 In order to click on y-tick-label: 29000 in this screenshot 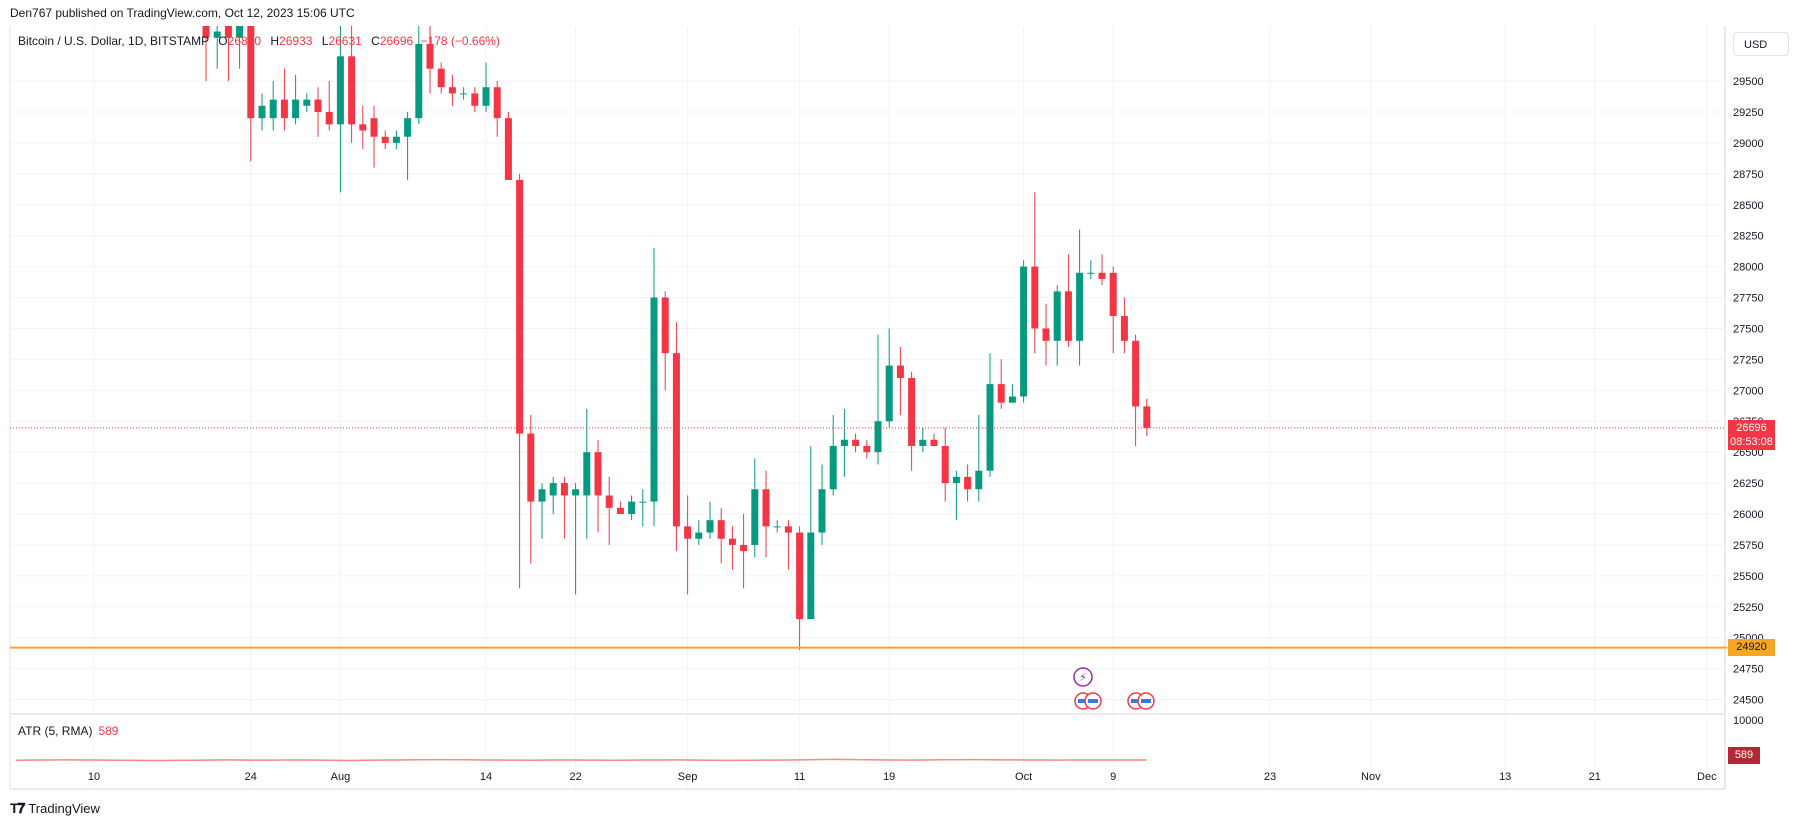, I will do `click(1748, 144)`.